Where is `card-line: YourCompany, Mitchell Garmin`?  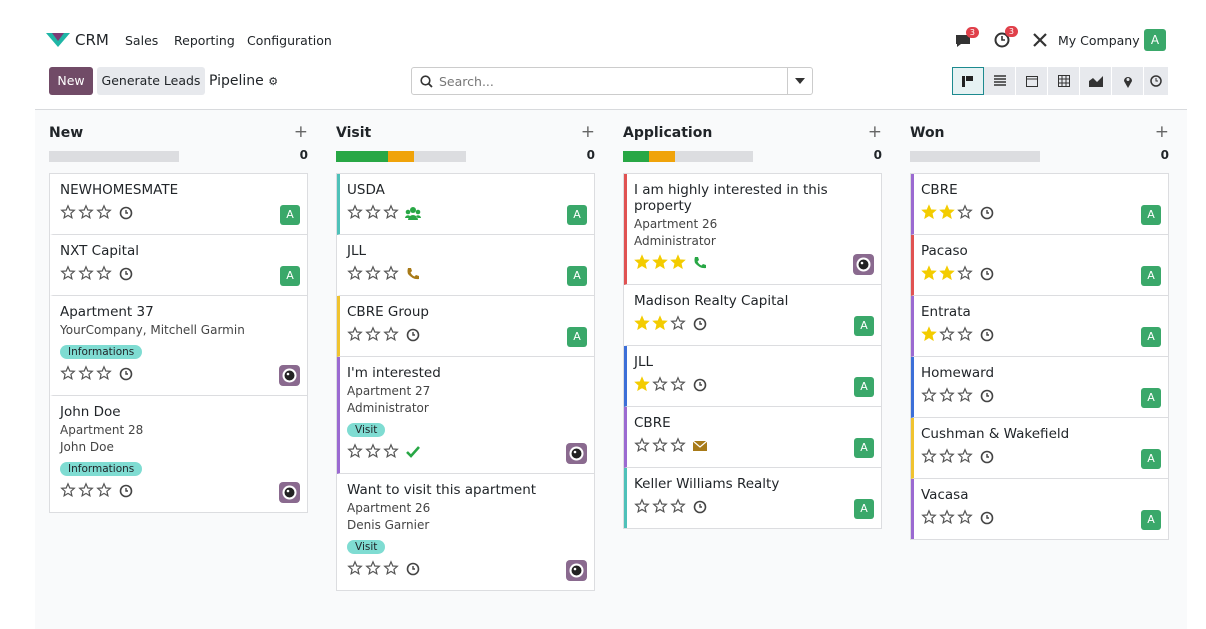 card-line: YourCompany, Mitchell Garmin is located at coordinates (152, 330).